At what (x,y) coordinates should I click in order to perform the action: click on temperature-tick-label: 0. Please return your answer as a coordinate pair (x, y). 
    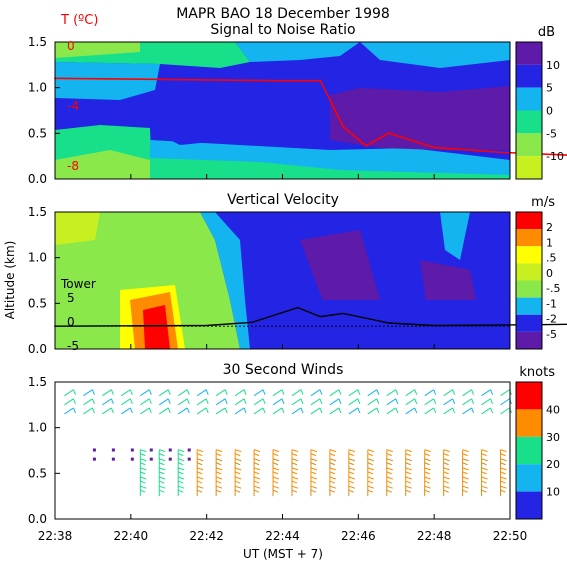
    Looking at the image, I should click on (71, 46).